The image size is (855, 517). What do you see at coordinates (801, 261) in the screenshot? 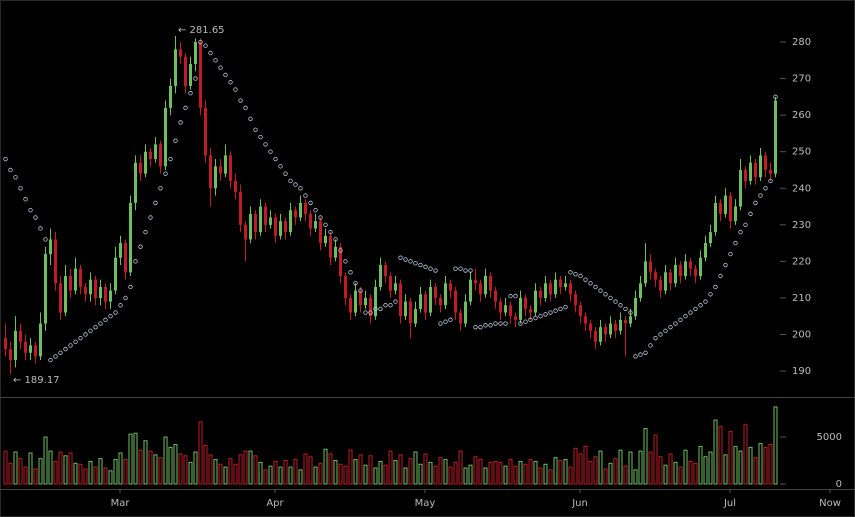
I see `y-tick-label: 220` at bounding box center [801, 261].